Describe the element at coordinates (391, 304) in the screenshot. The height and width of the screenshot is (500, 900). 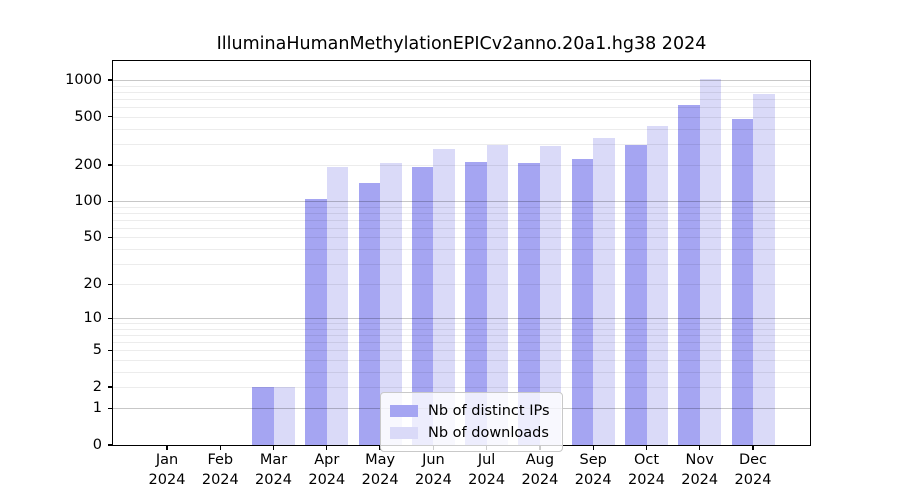
I see `bar-may-downloads` at that location.